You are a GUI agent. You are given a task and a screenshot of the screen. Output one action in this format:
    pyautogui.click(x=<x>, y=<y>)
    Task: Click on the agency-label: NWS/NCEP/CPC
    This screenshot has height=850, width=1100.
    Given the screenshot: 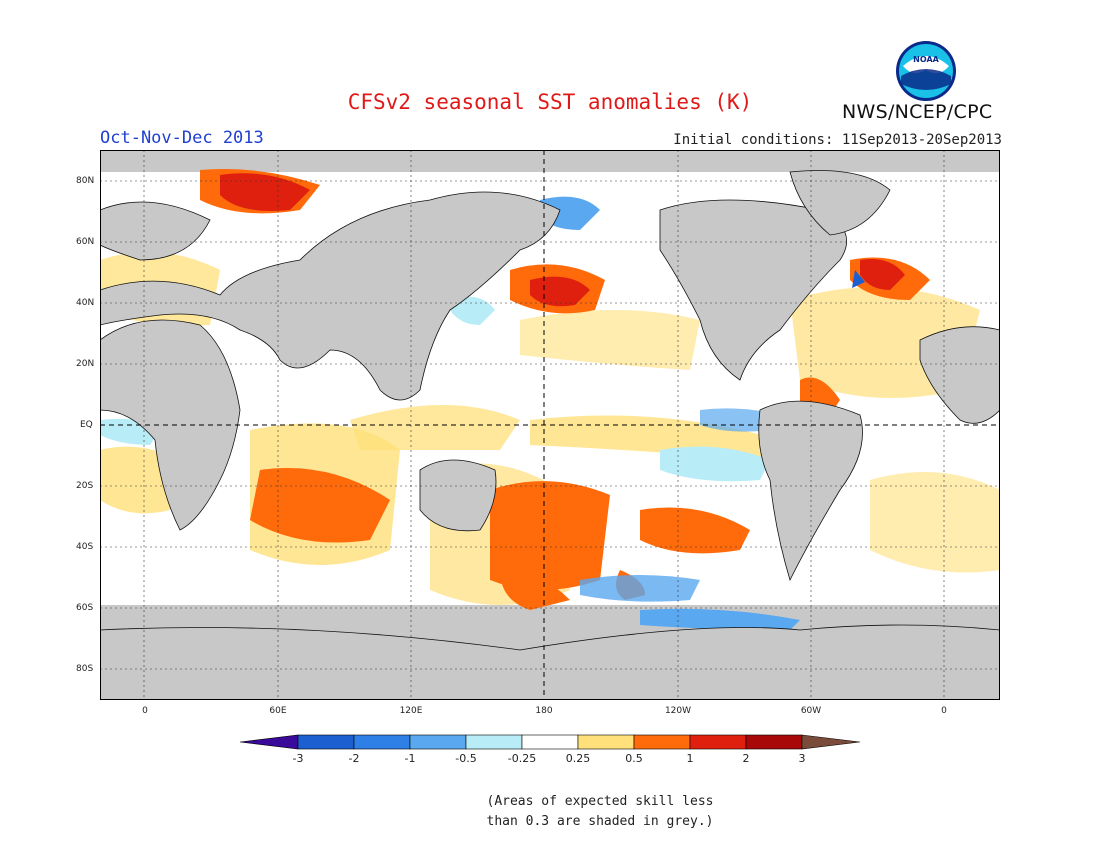 What is the action you would take?
    pyautogui.click(x=917, y=112)
    